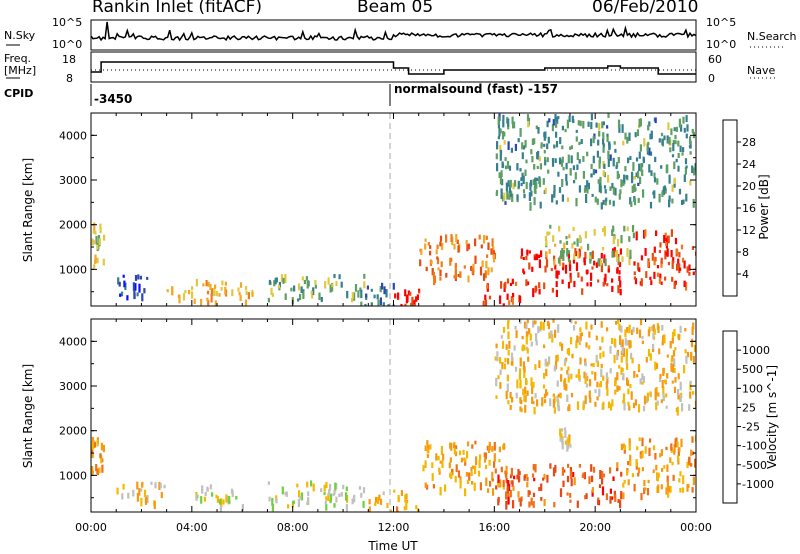 This screenshot has height=554, width=800. Describe the element at coordinates (772, 36) in the screenshot. I see `nsearch-label: N.Search` at that location.